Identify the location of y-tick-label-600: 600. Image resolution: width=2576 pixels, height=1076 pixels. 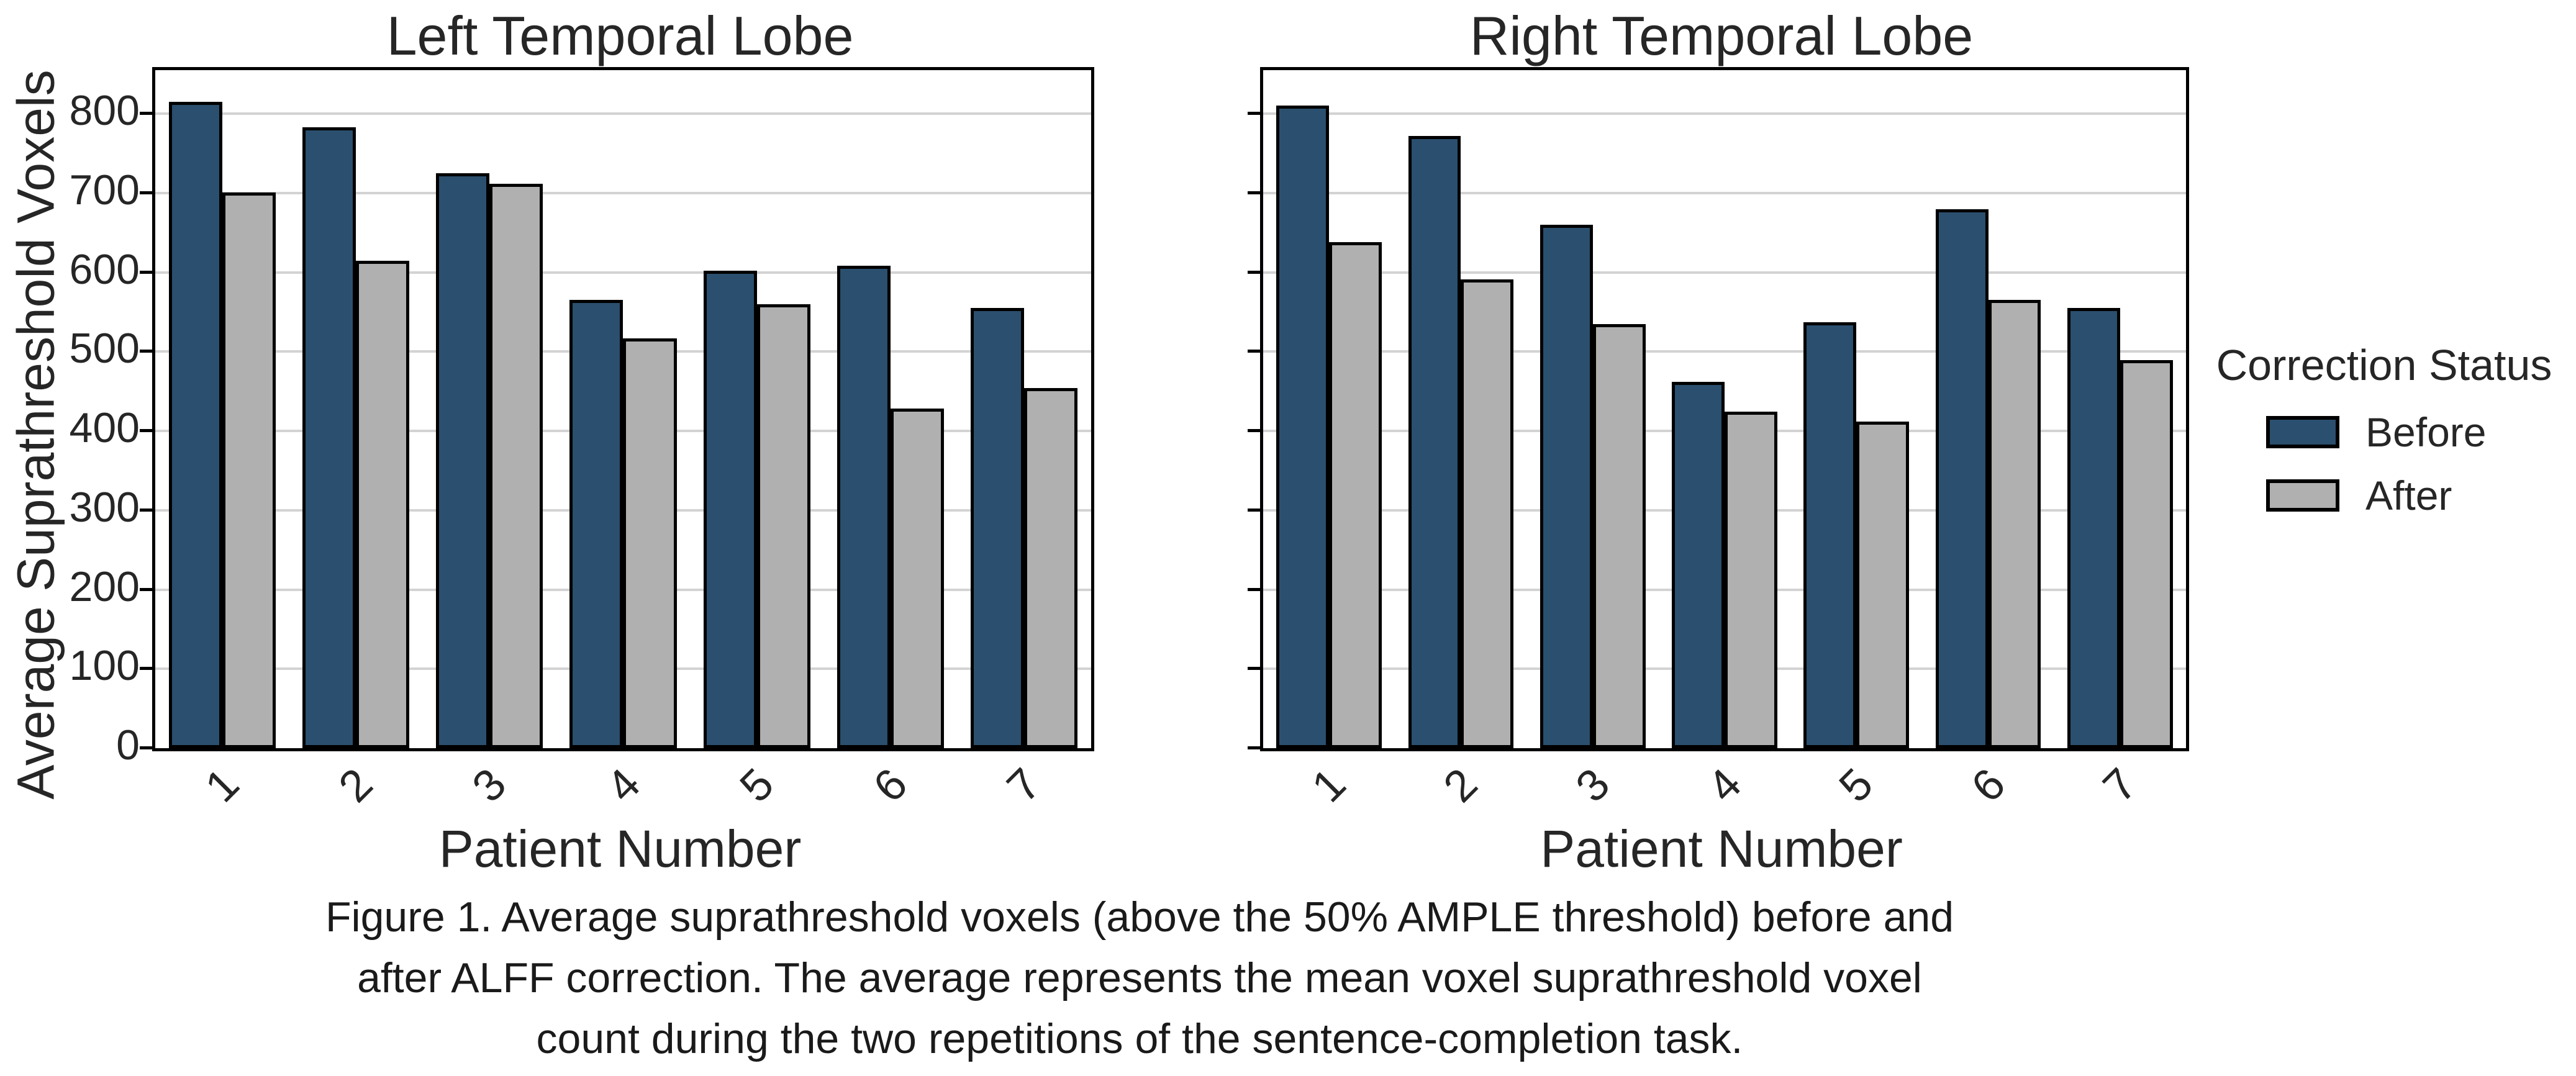
(104, 269).